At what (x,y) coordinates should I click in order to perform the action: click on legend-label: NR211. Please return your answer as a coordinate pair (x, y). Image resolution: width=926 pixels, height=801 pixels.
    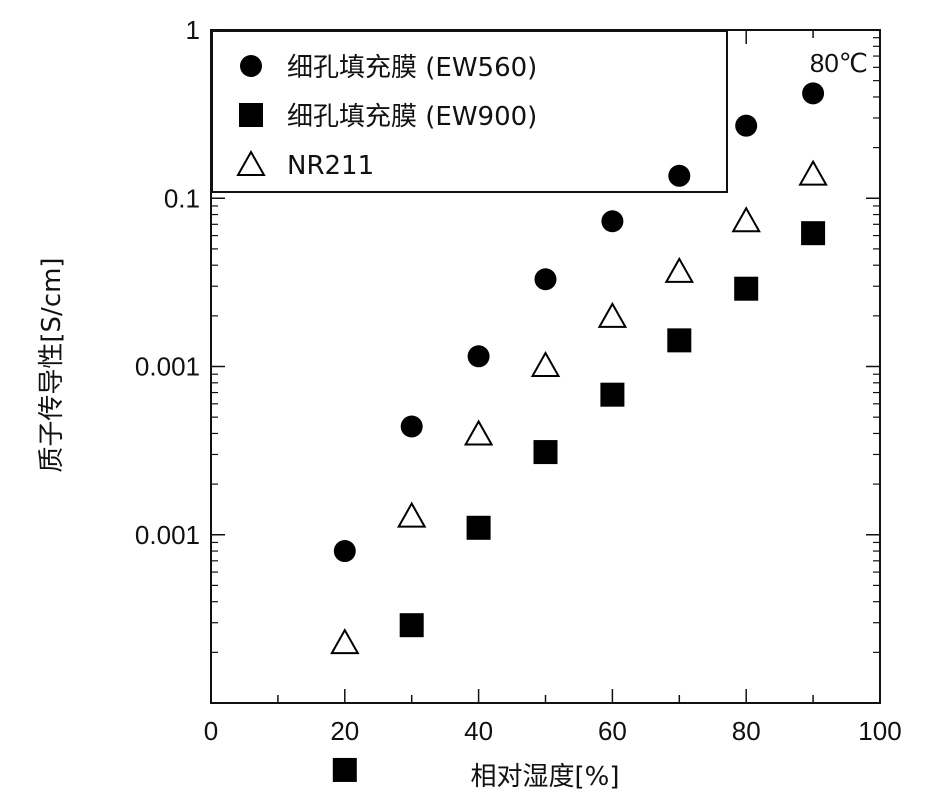
    Looking at the image, I should click on (330, 166).